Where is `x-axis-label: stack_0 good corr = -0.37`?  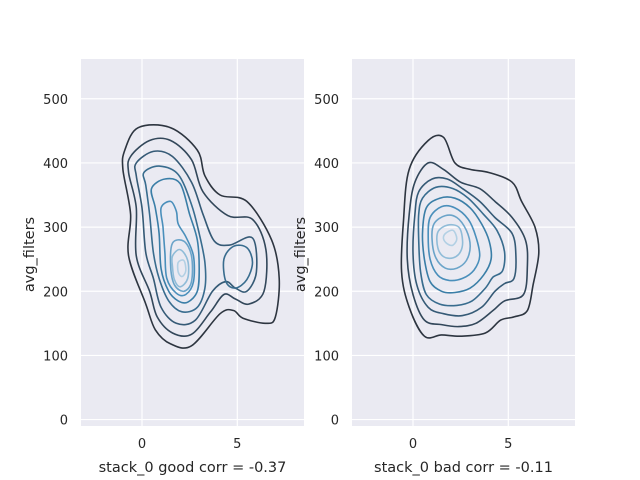 x-axis-label: stack_0 good corr = -0.37 is located at coordinates (193, 468).